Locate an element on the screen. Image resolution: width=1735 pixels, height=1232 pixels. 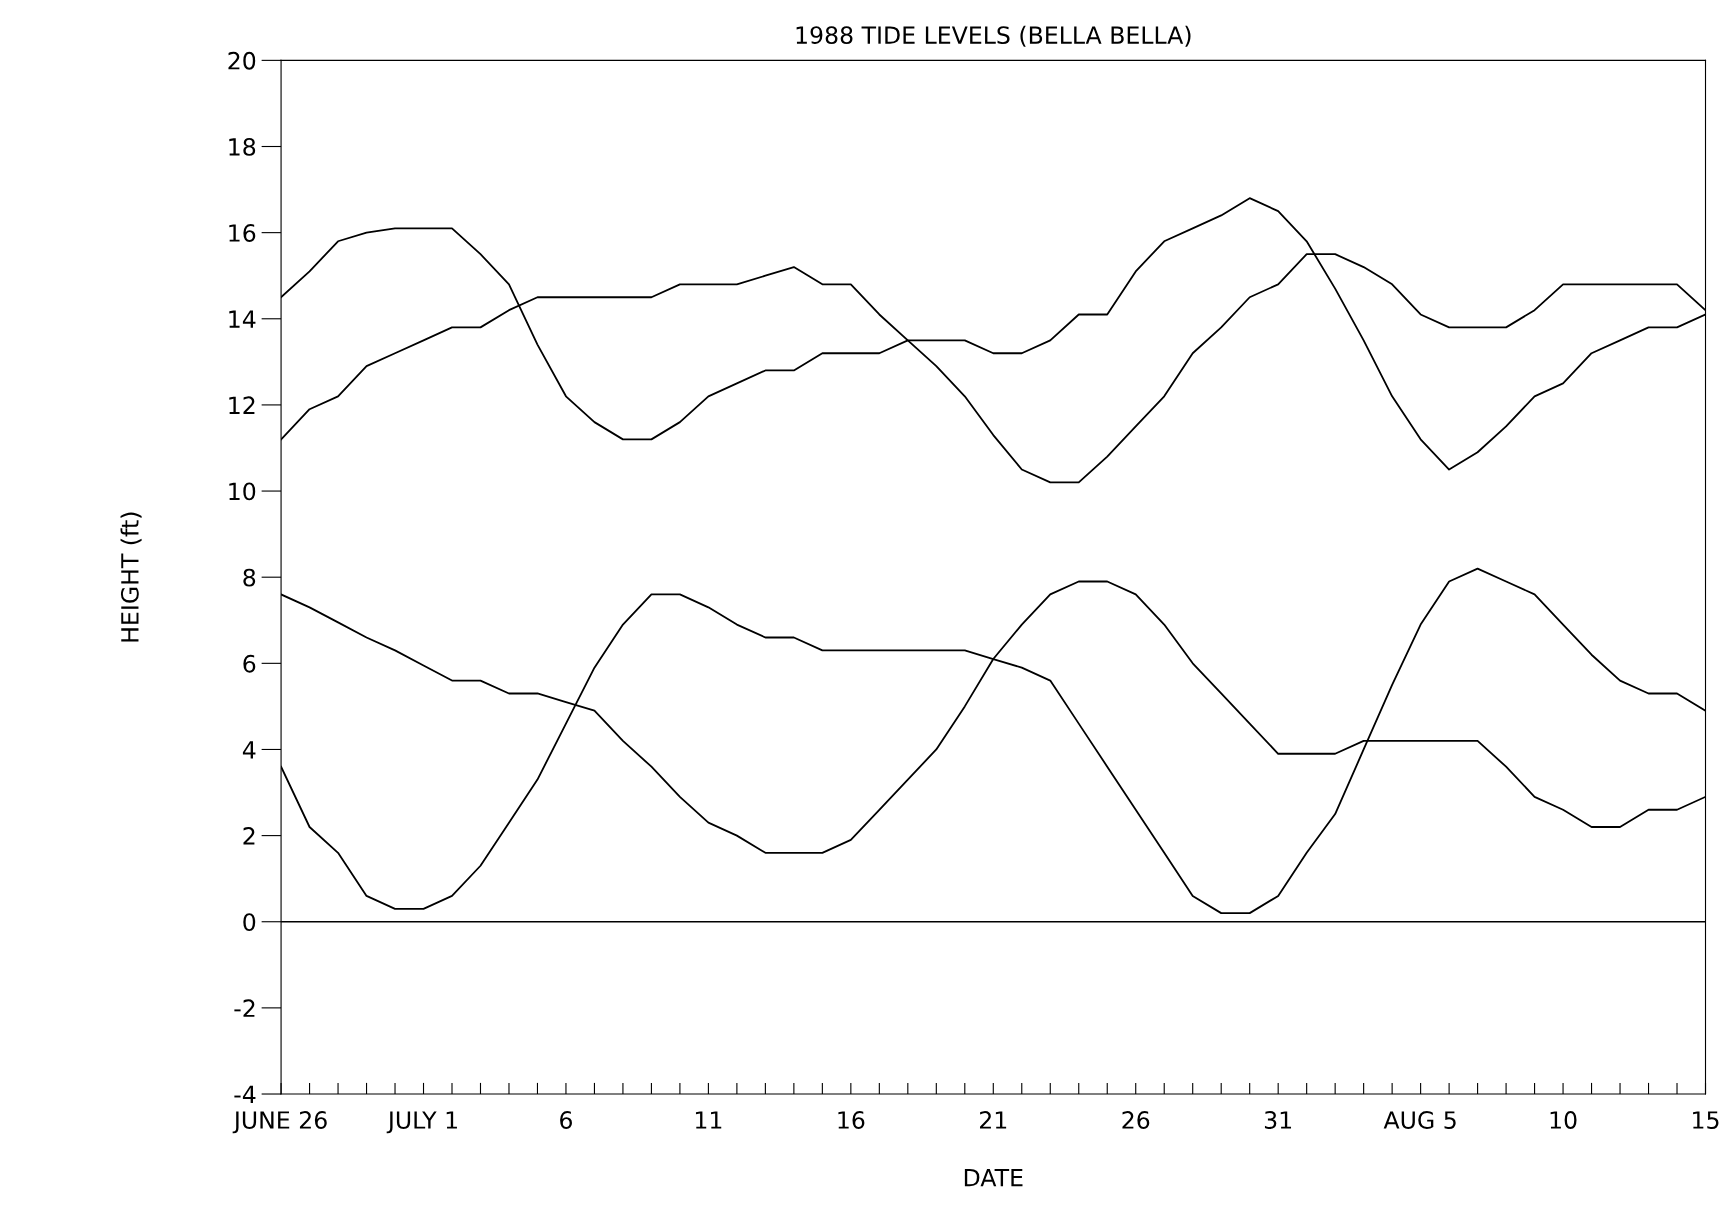
x-tick-label: 31 is located at coordinates (1278, 1120).